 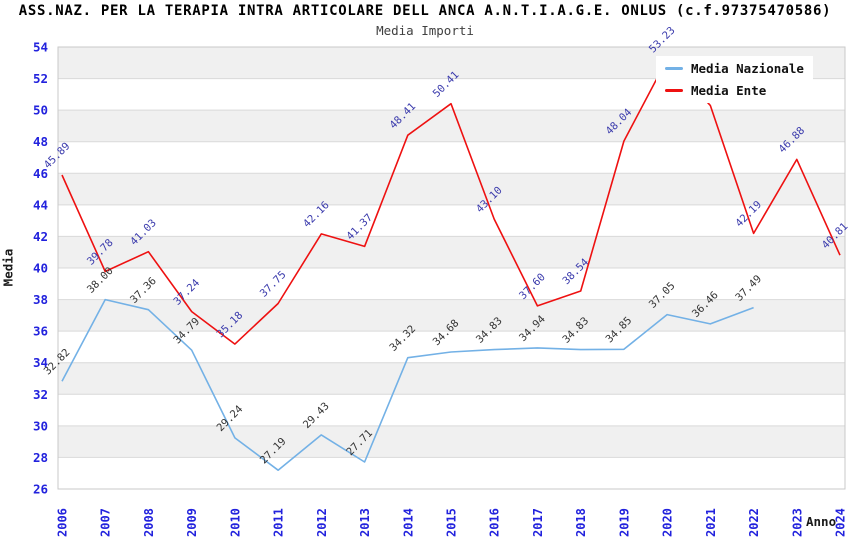 I want to click on x-tick-label: 2020, so click(x=668, y=522).